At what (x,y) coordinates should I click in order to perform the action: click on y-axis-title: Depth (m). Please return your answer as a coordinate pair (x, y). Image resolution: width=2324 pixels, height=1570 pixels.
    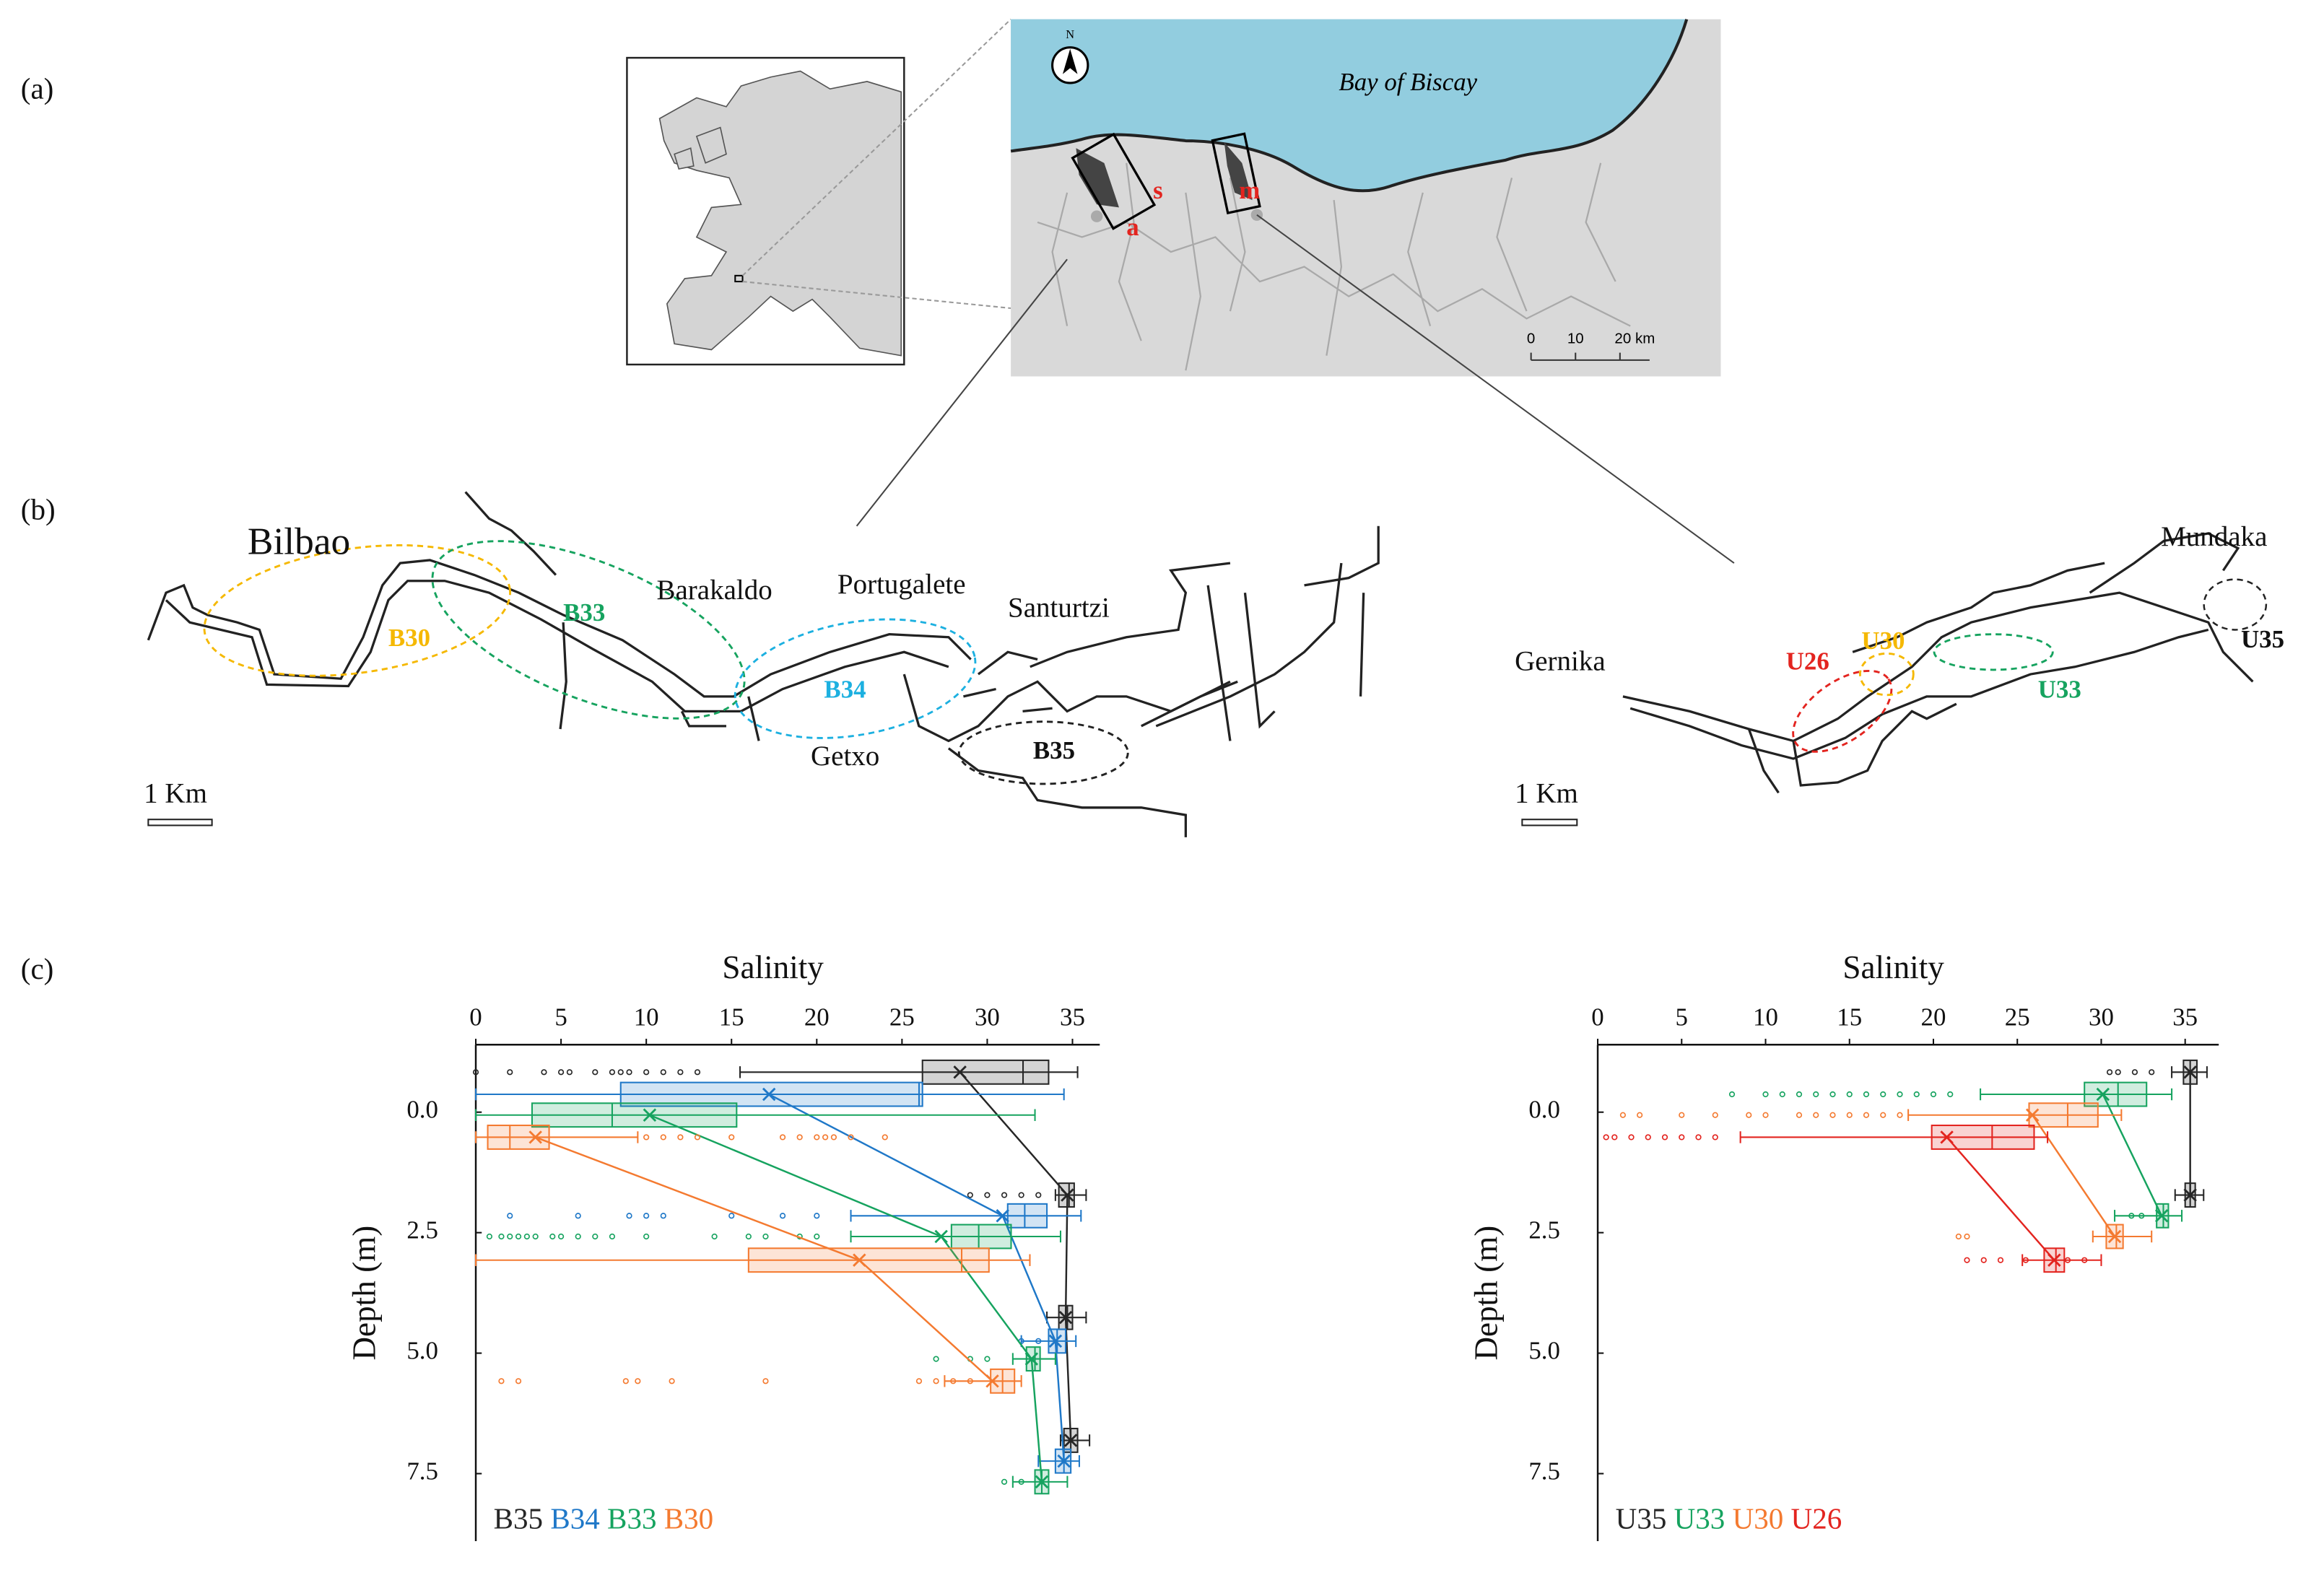
    Looking at the image, I should click on (1486, 1293).